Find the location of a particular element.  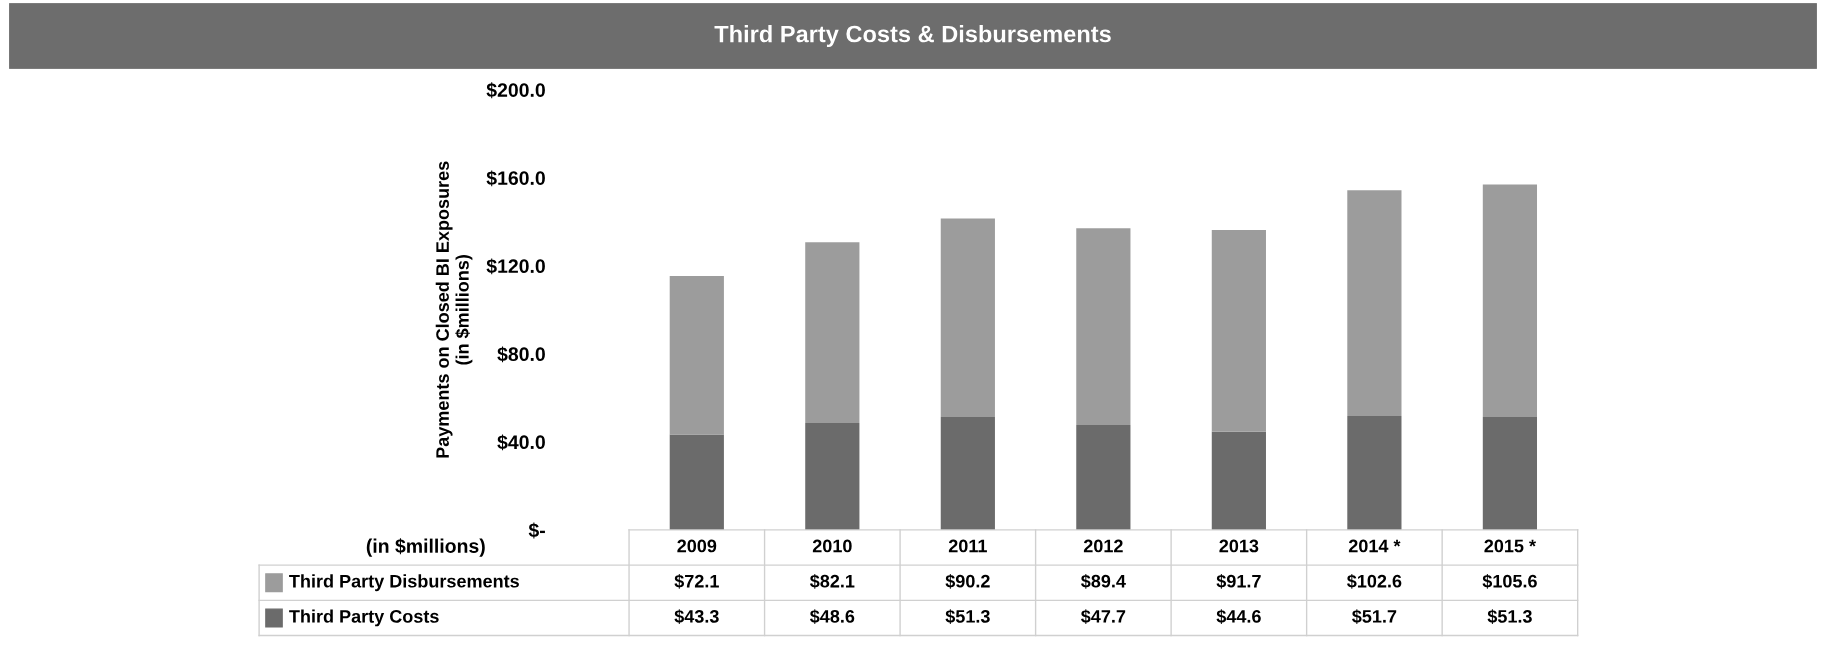

x-tick-label: 2010 is located at coordinates (832, 546).